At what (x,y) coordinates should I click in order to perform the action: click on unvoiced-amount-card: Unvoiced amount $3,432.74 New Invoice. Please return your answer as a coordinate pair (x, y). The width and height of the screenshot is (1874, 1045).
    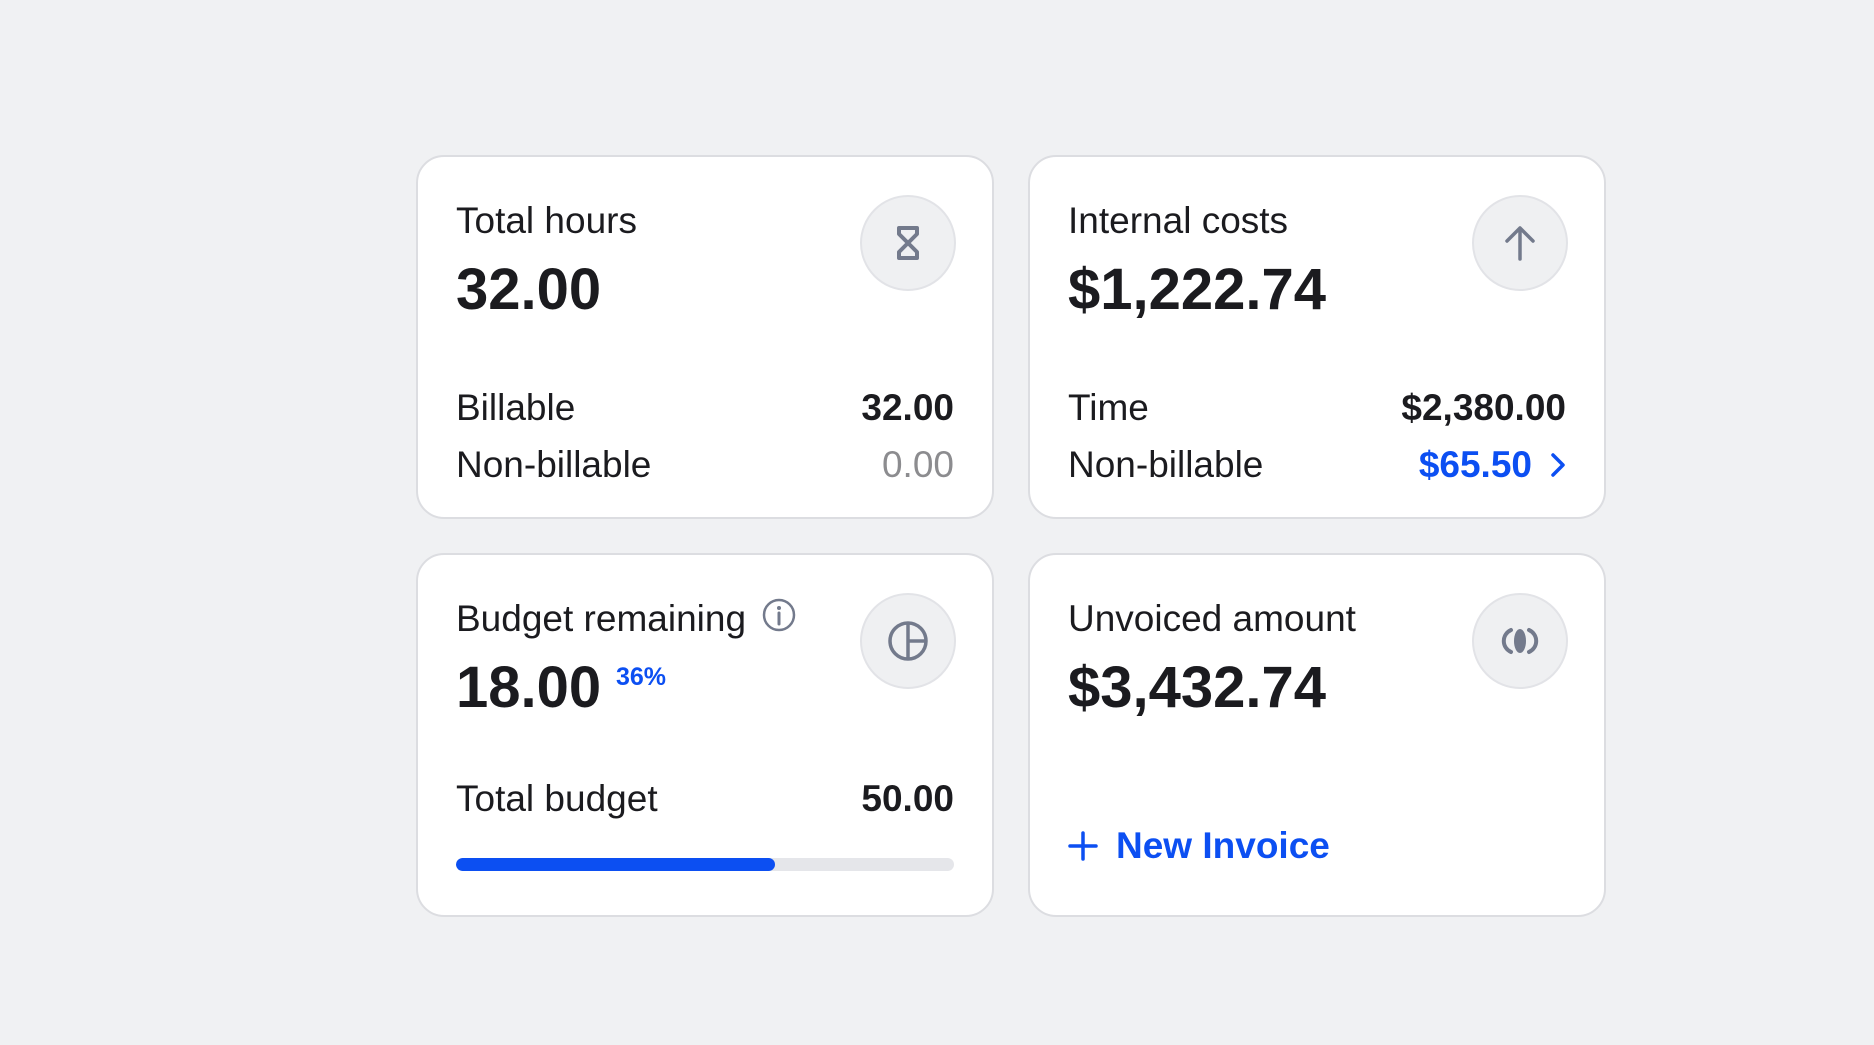
    Looking at the image, I should click on (1317, 735).